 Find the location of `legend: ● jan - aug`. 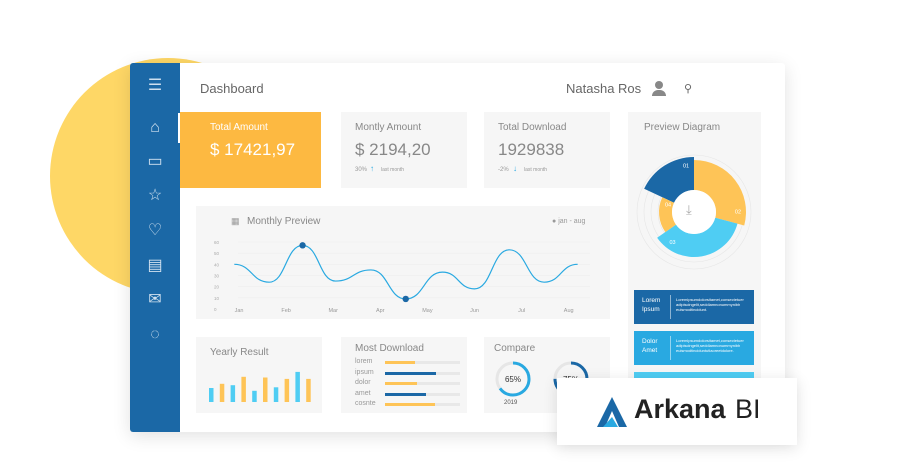

legend: ● jan - aug is located at coordinates (569, 221).